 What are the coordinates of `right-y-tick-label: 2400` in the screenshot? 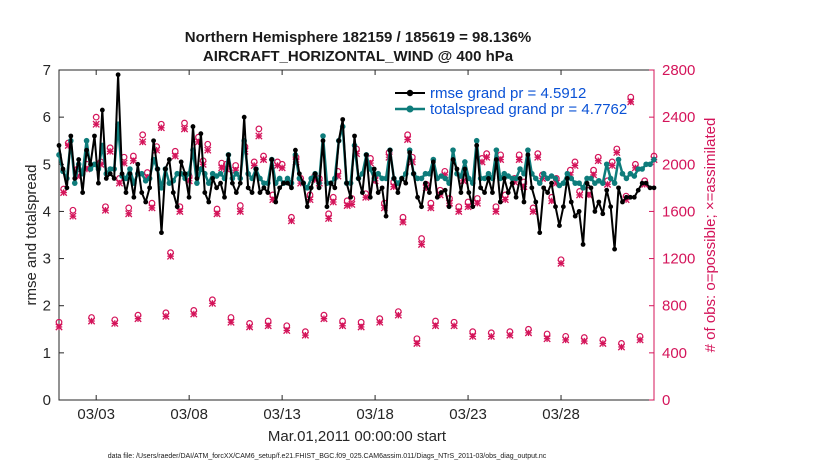 It's located at (678, 117).